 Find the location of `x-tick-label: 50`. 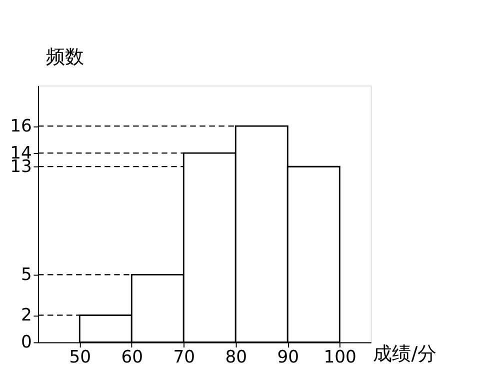

x-tick-label: 50 is located at coordinates (80, 358).